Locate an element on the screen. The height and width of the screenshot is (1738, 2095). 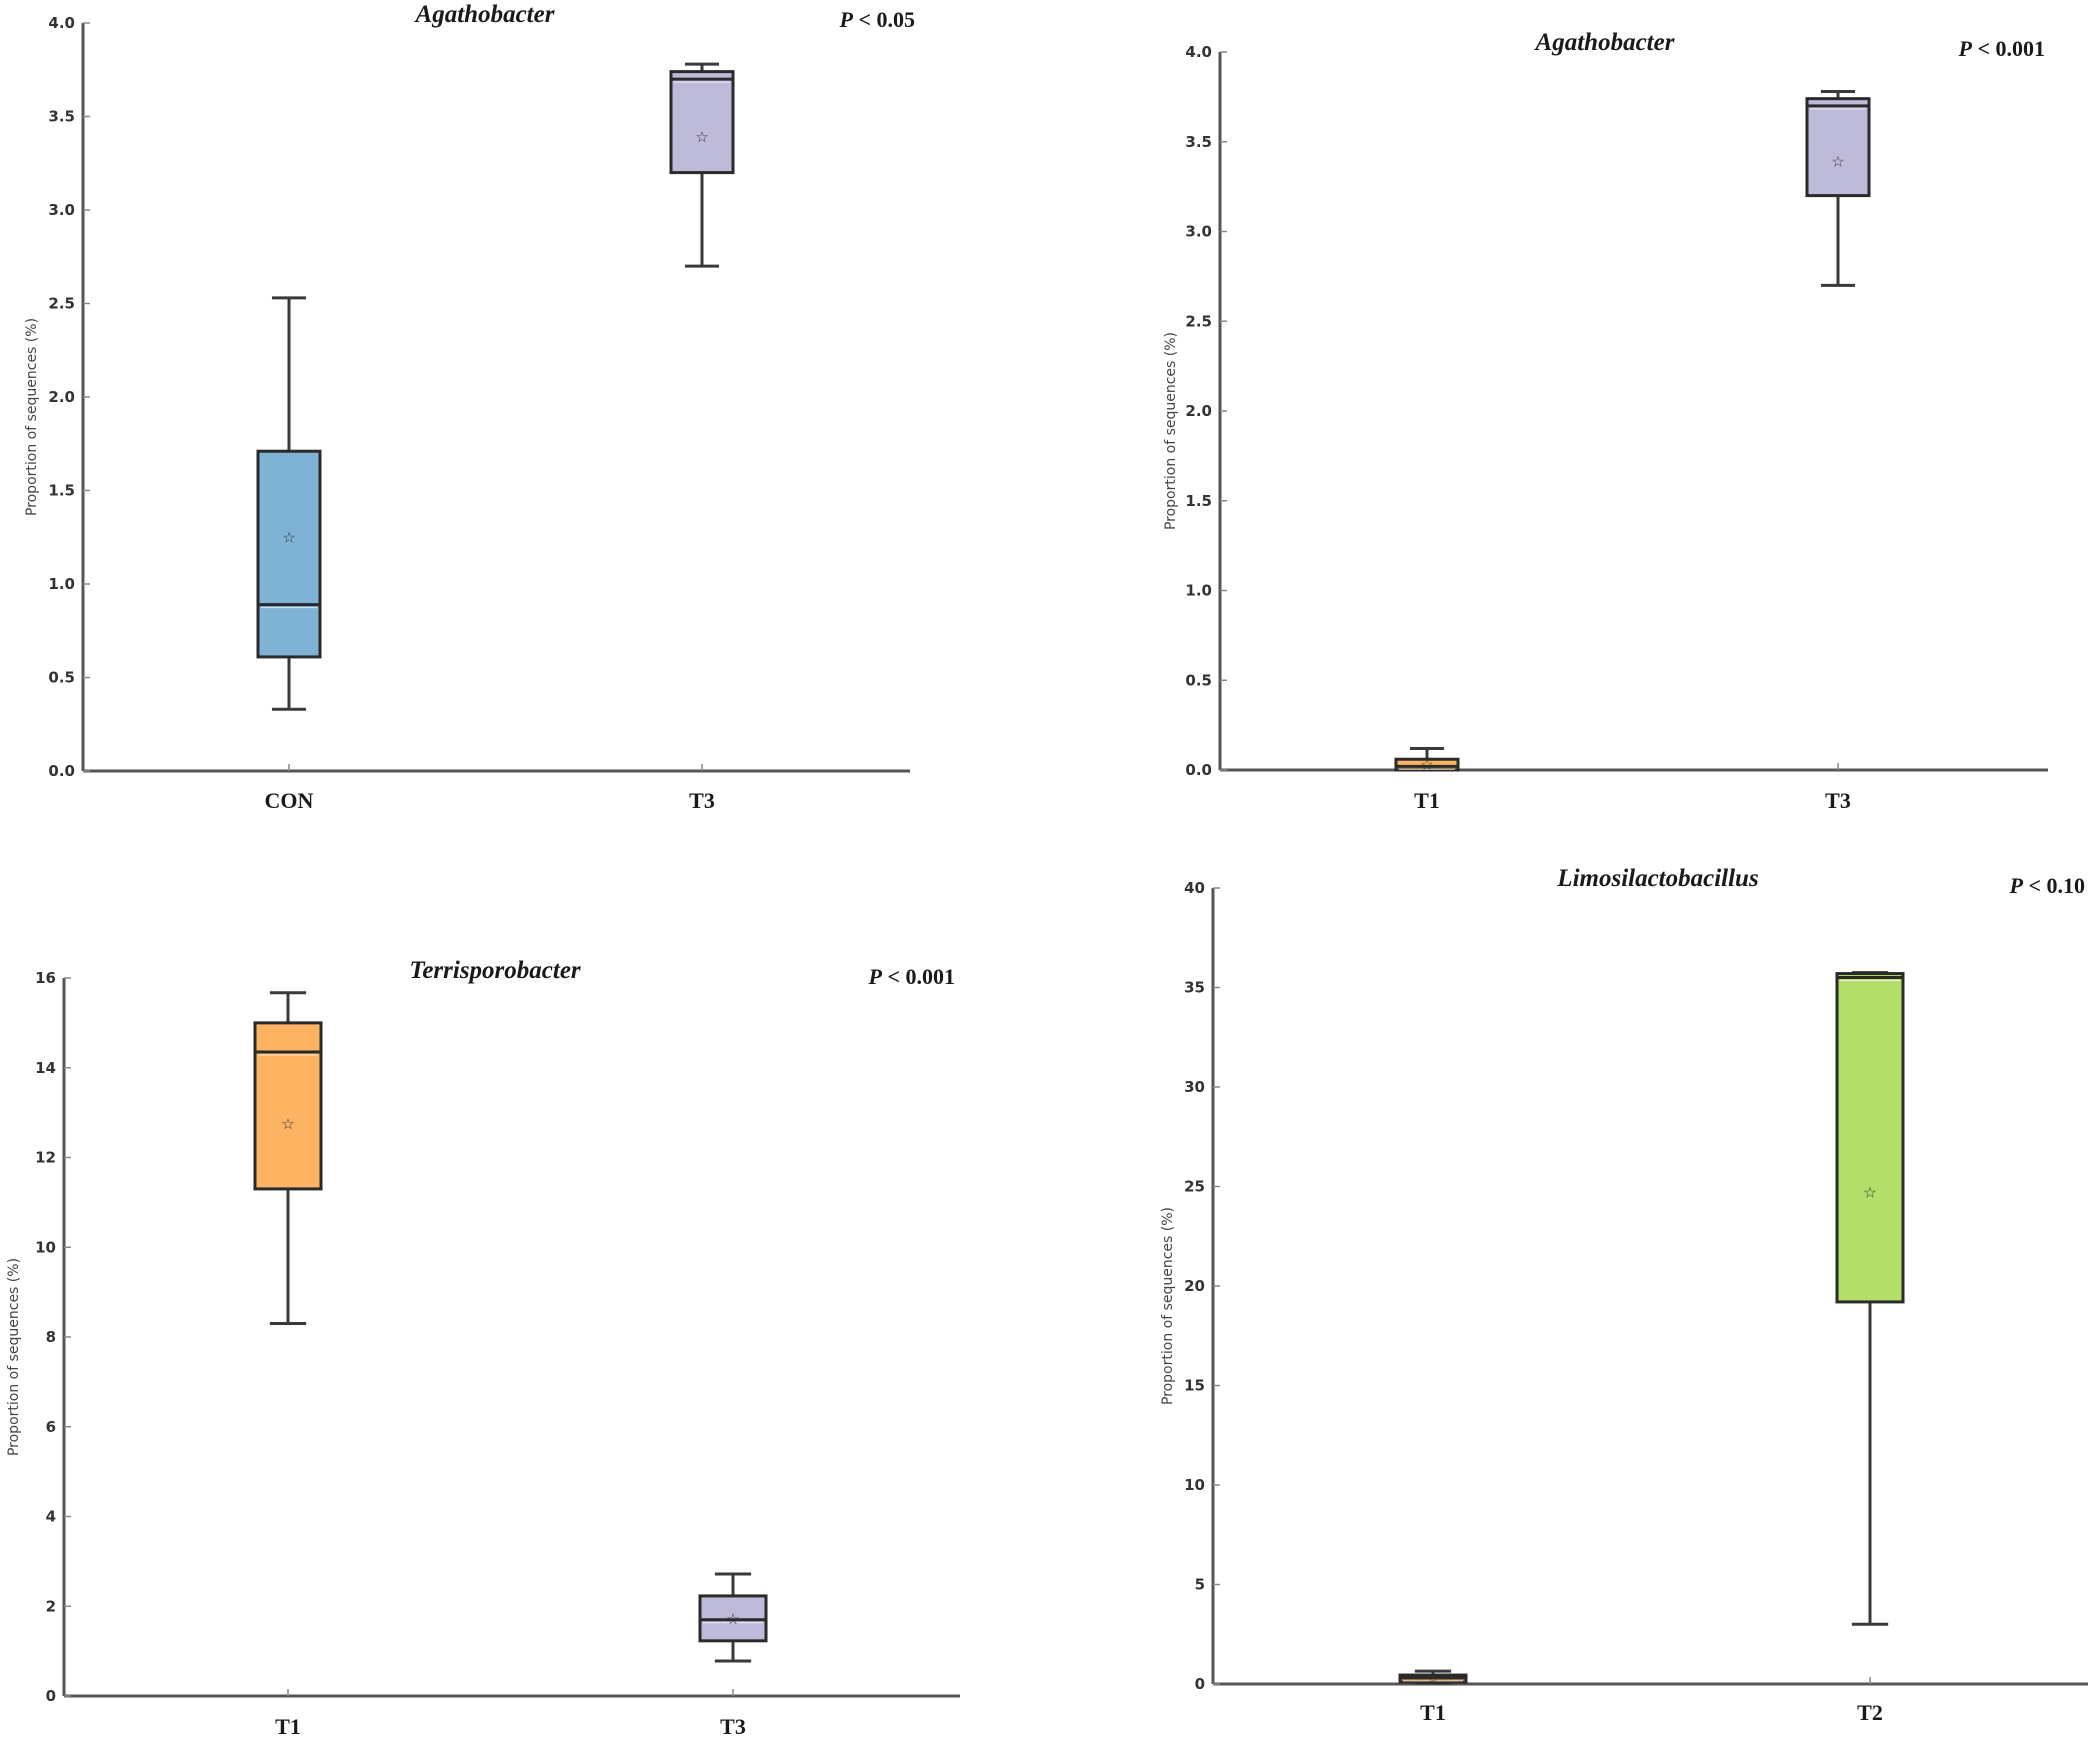
p-value-annotation: P < 0.05 is located at coordinates (877, 19).